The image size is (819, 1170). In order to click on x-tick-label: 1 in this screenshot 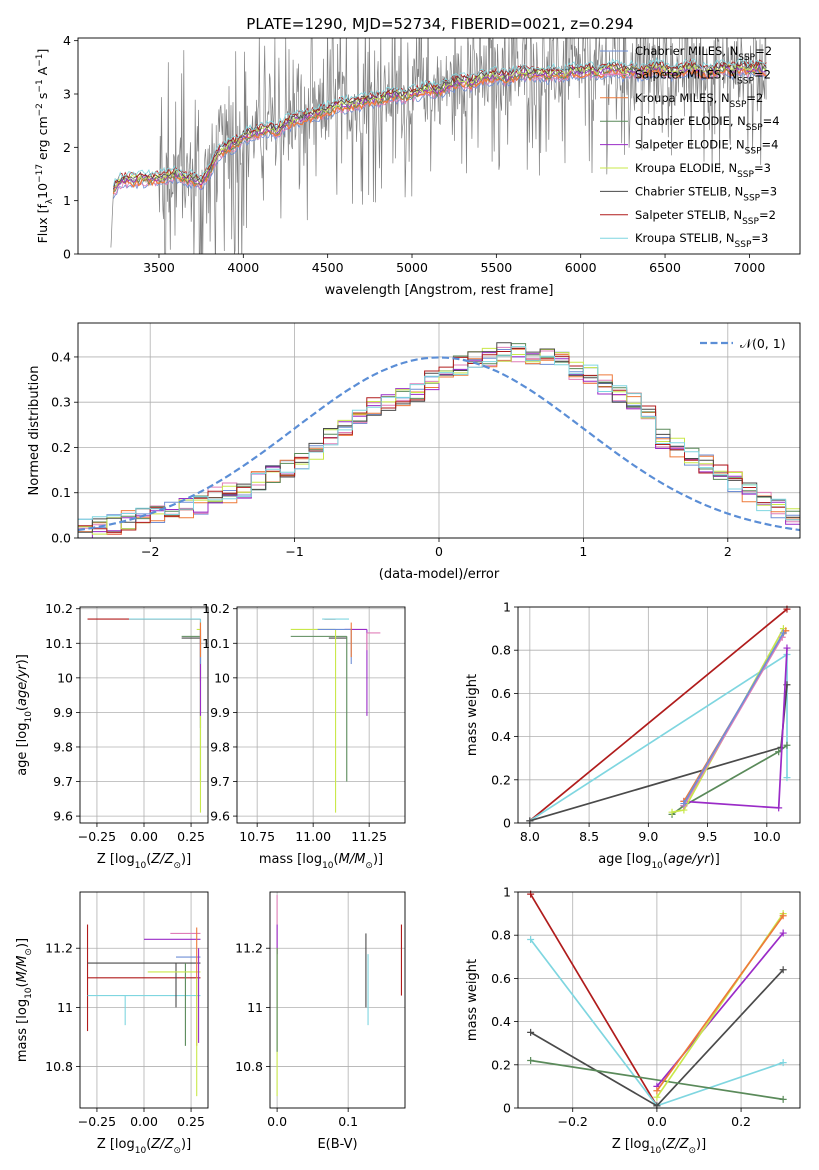, I will do `click(583, 551)`.